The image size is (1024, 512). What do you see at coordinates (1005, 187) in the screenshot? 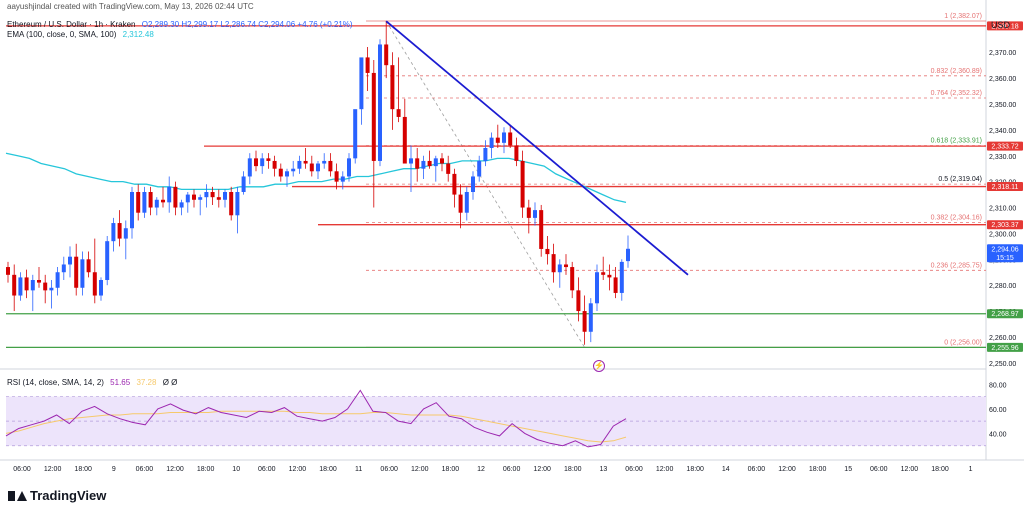
I see `price-tag-label: 2,318.11` at bounding box center [1005, 187].